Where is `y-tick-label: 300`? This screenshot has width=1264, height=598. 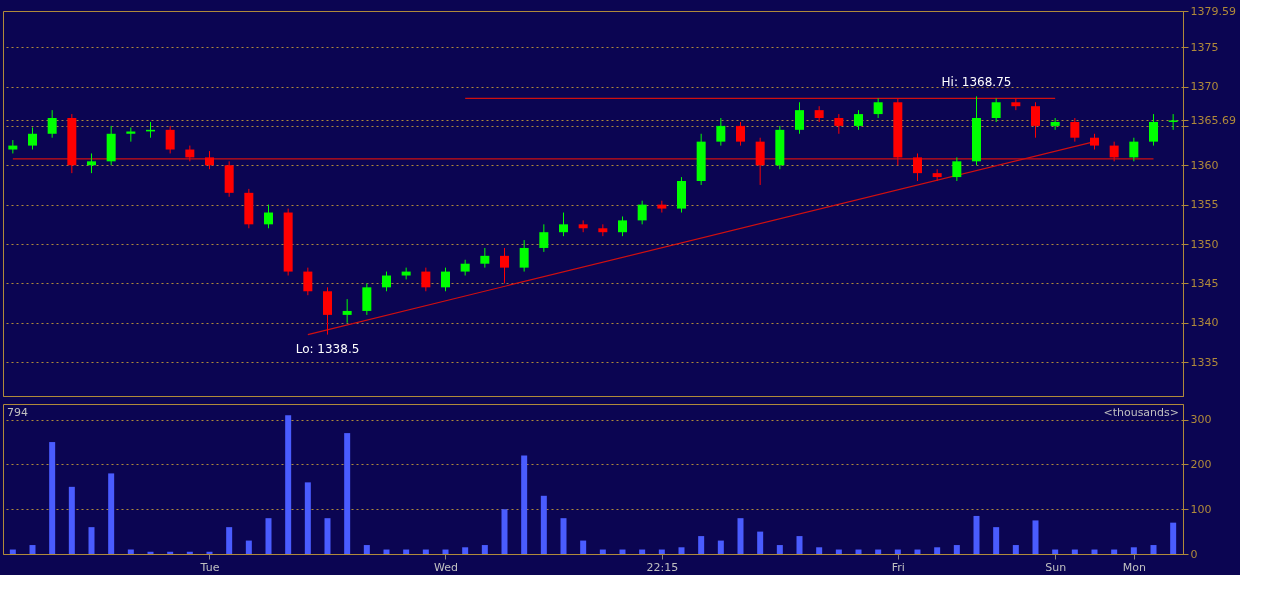
y-tick-label: 300 is located at coordinates (1201, 420).